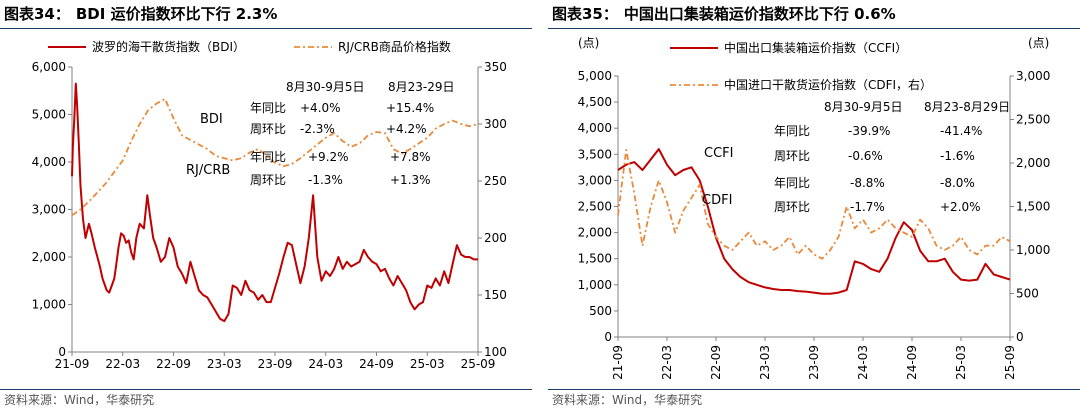 This screenshot has height=411, width=1080. Describe the element at coordinates (814, 362) in the screenshot. I see `right-x-tick-label: 23-09` at that location.